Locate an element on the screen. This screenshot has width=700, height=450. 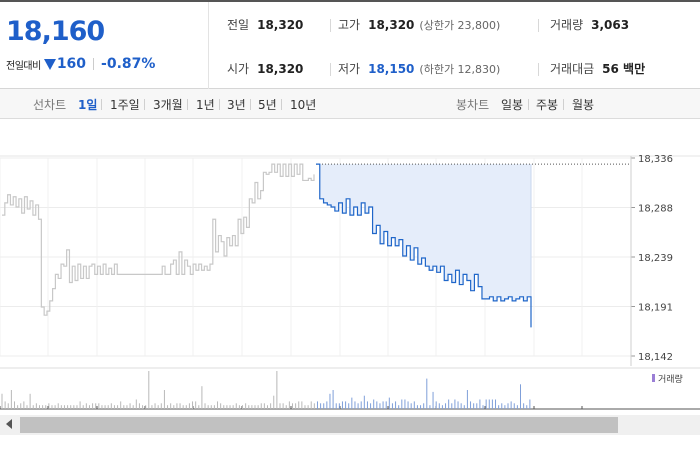
info-sub: (하한가 12,830) is located at coordinates (460, 69).